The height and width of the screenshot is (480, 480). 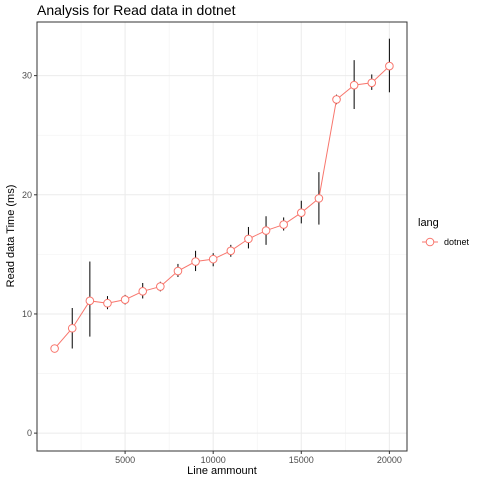 I want to click on y-tick-label: 10, so click(x=27, y=314).